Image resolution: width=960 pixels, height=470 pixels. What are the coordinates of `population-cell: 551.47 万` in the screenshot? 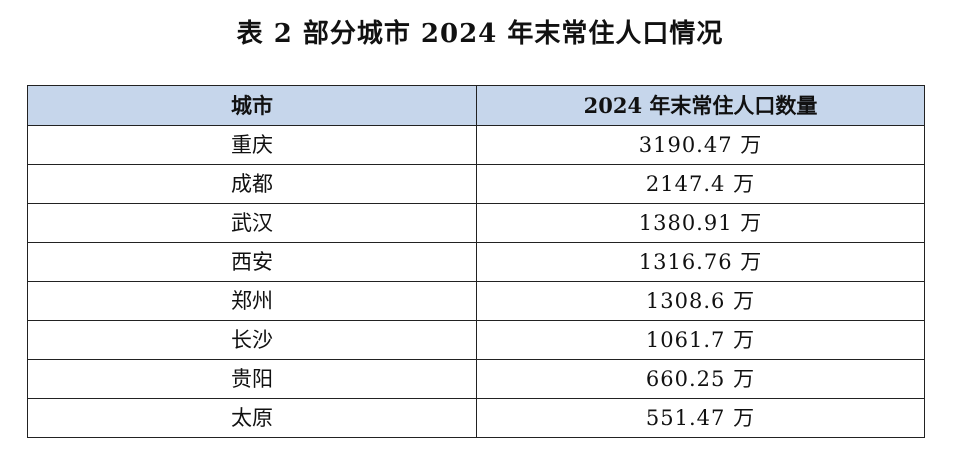 It's located at (700, 418).